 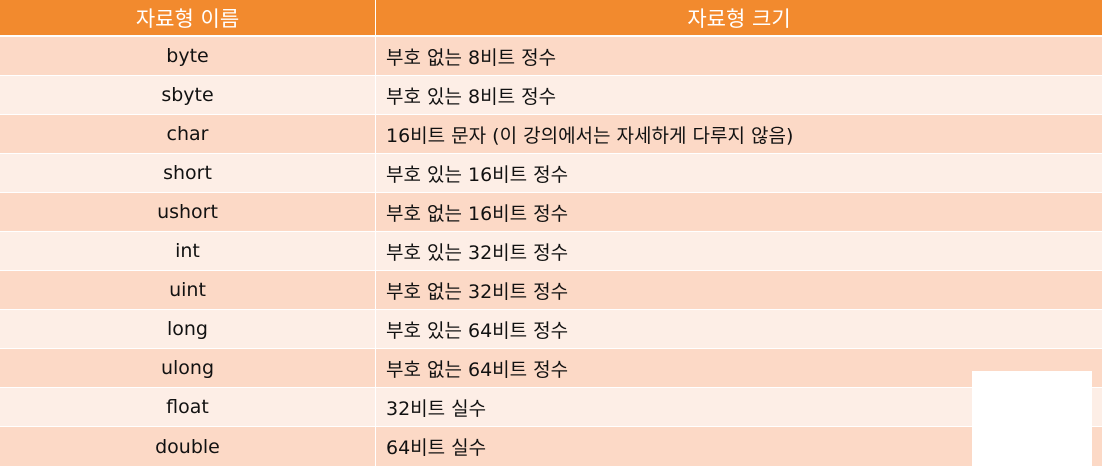 What do you see at coordinates (551, 18) in the screenshot?
I see `table-header: 자료형 이름 자료형 크기` at bounding box center [551, 18].